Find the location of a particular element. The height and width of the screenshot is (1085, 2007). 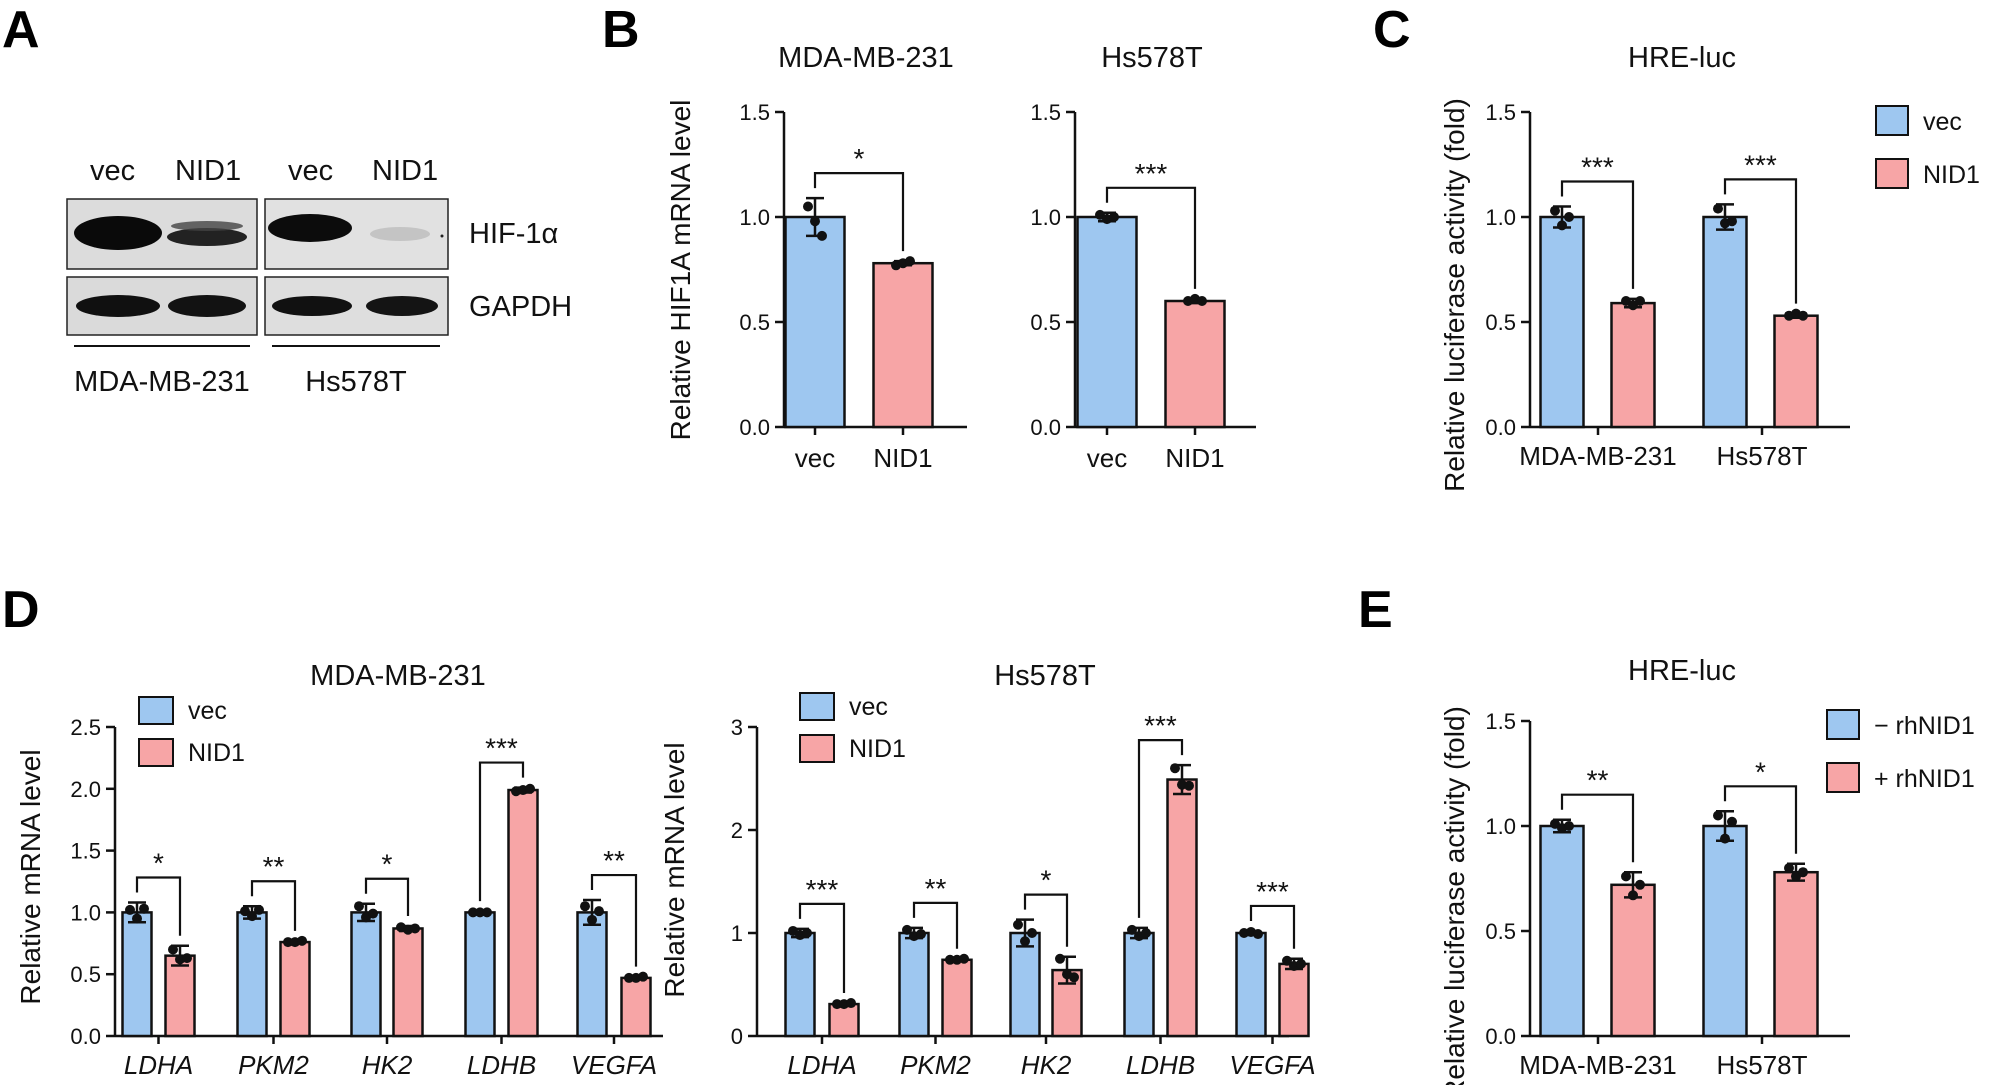

wb-cell-line-mda: MDA-MB-231 is located at coordinates (162, 382).